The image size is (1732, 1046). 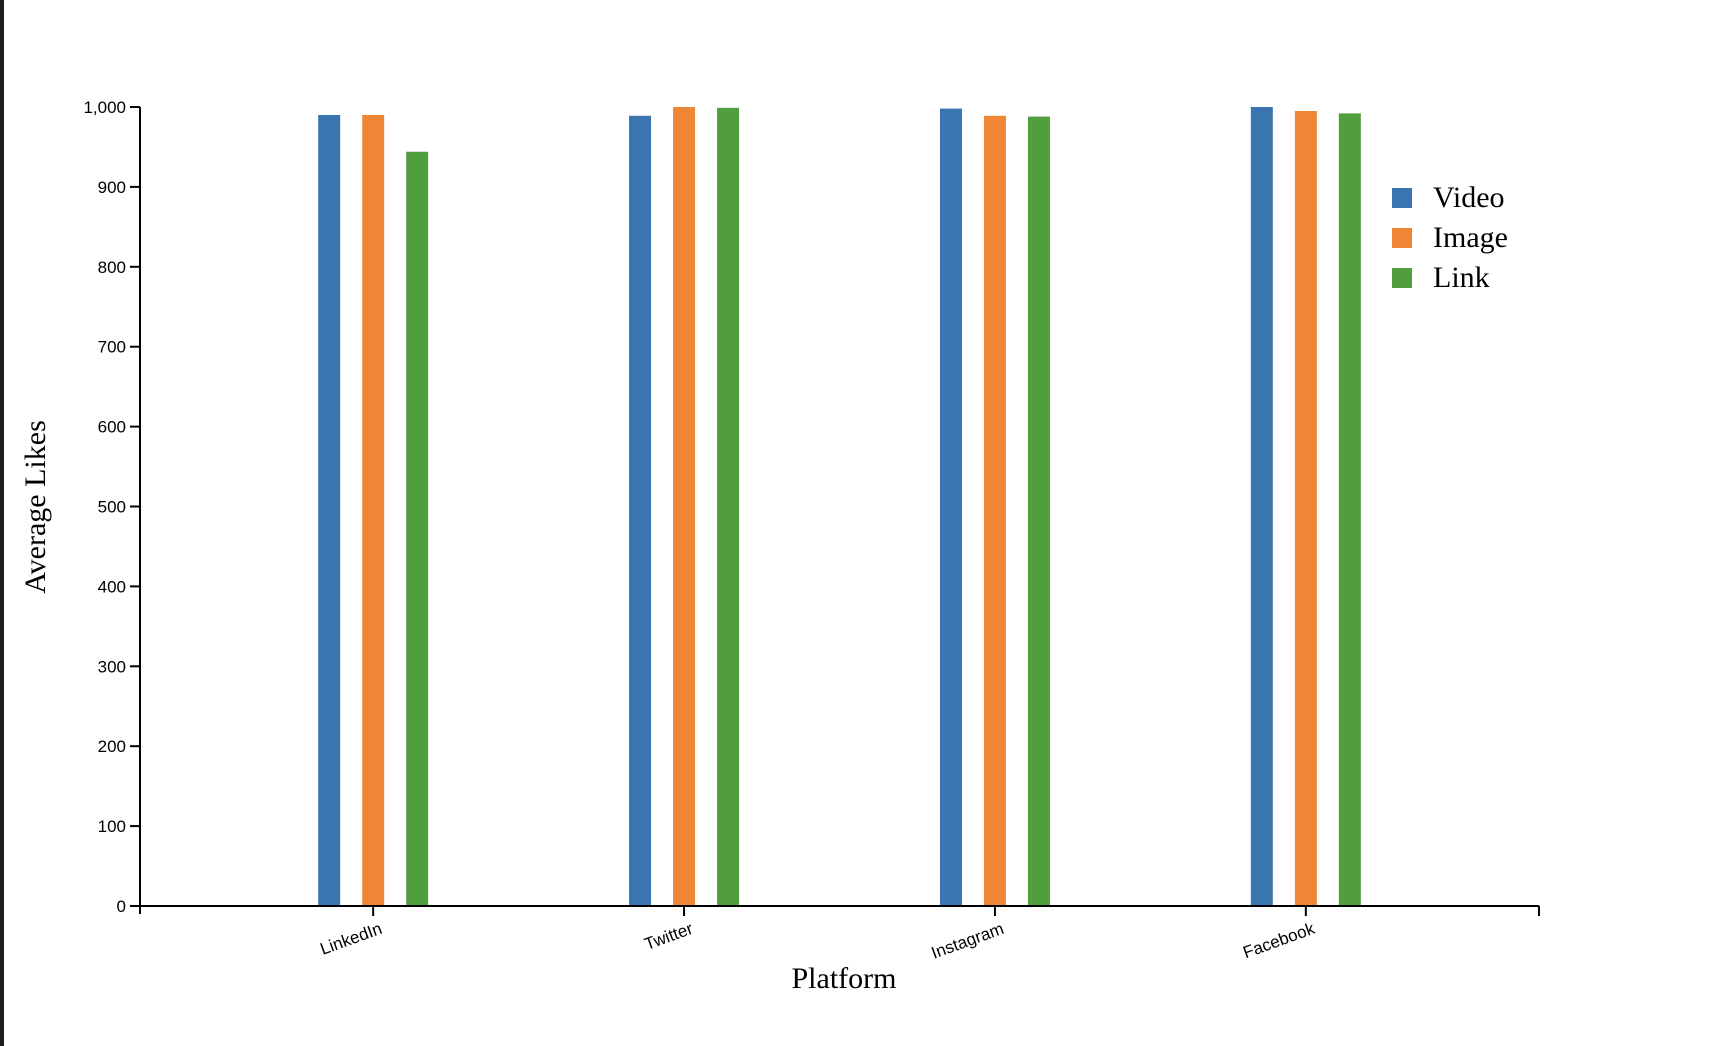 I want to click on bar-image-linkedin, so click(x=373, y=510).